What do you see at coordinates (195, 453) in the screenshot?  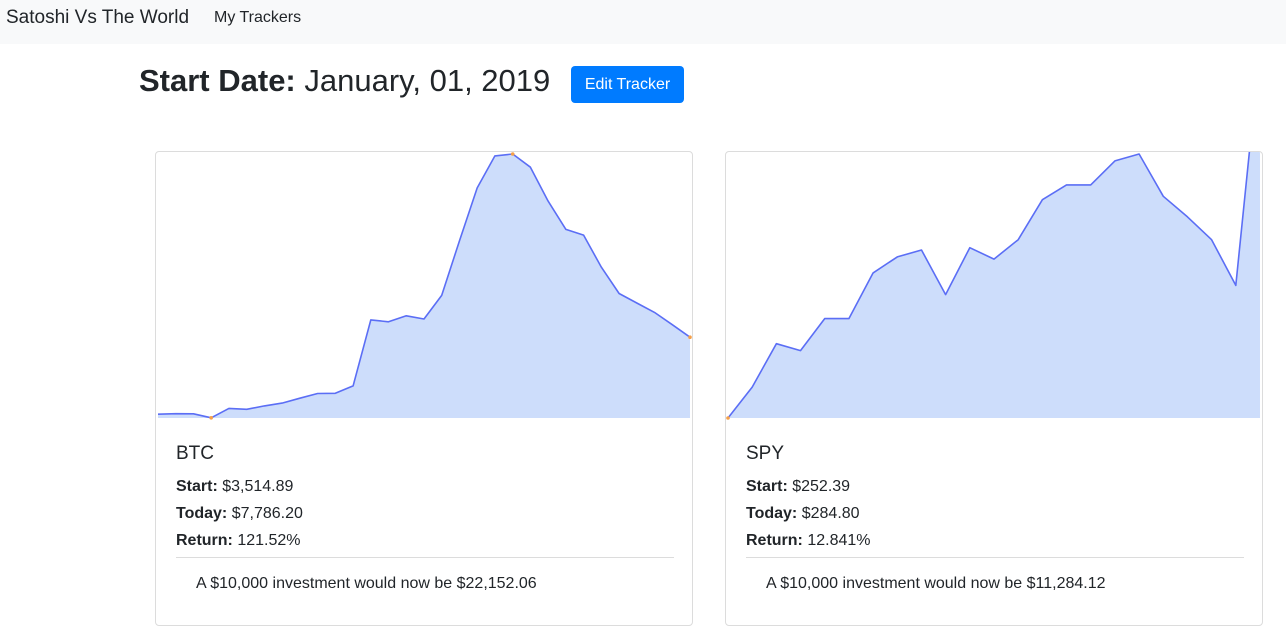 I see `ticker-name: BTC` at bounding box center [195, 453].